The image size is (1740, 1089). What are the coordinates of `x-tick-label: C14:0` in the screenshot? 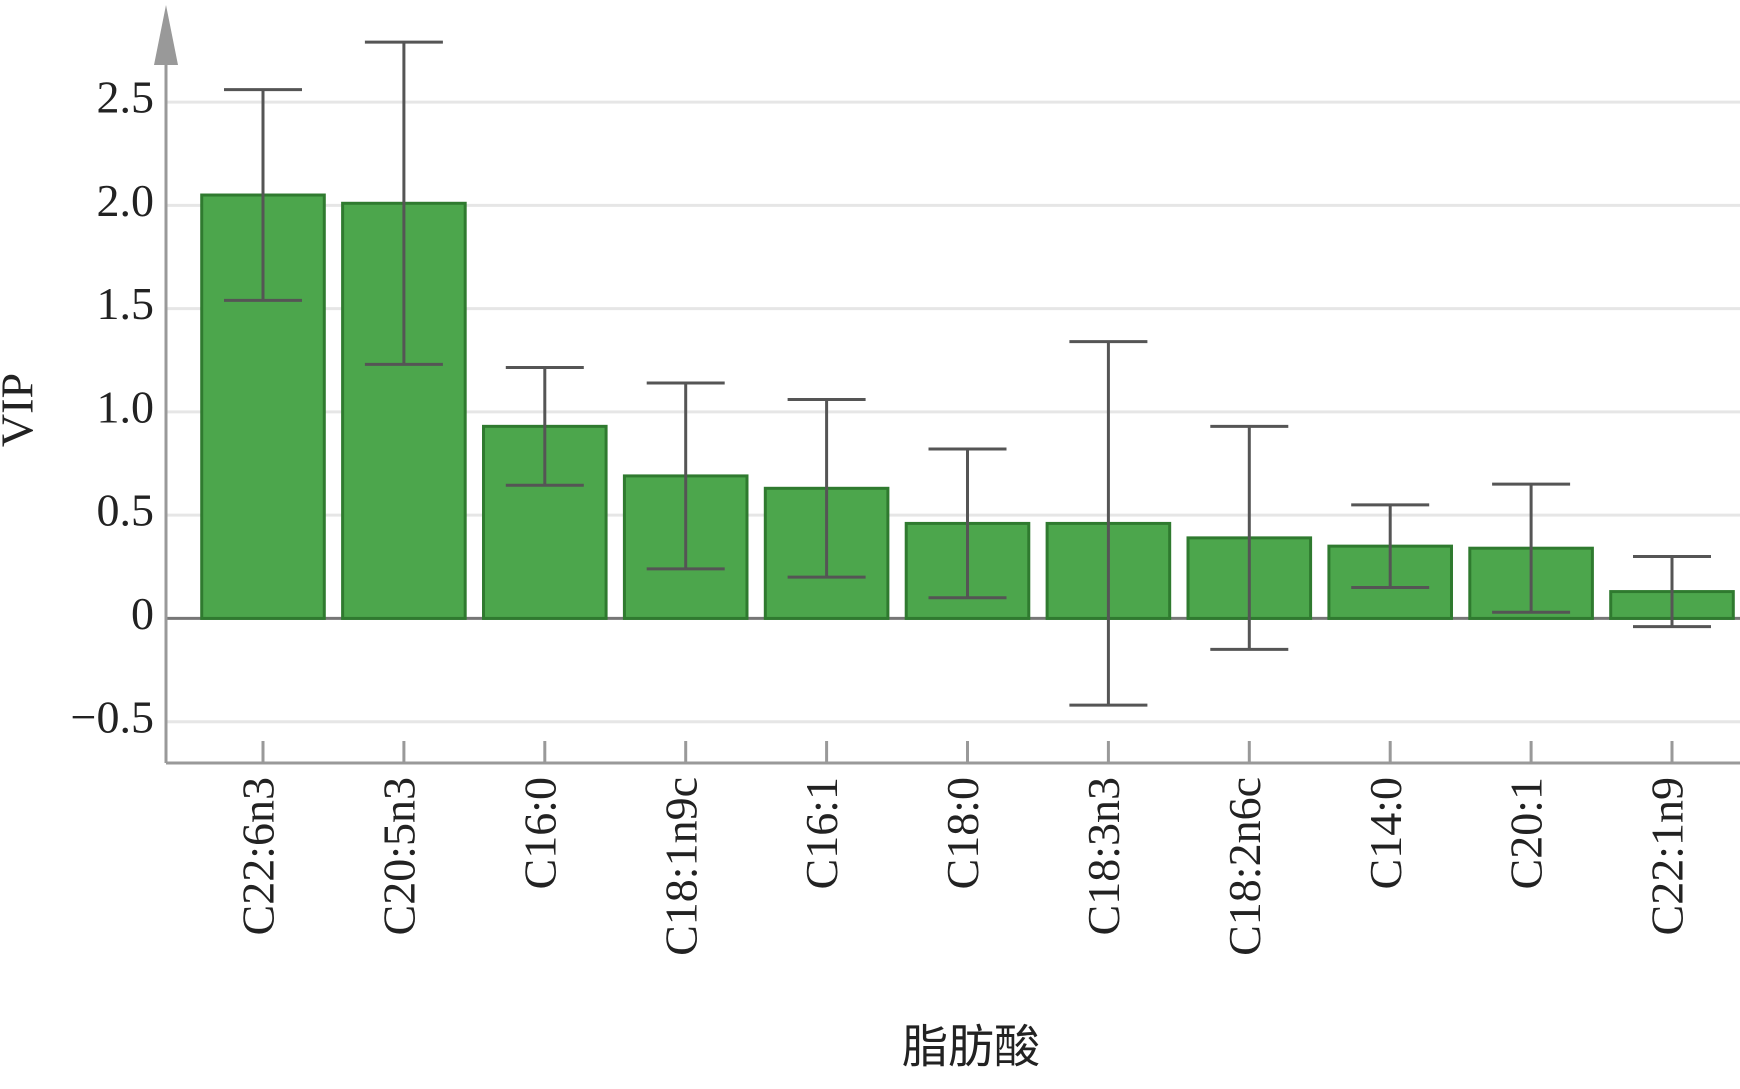 It's located at (1385, 833).